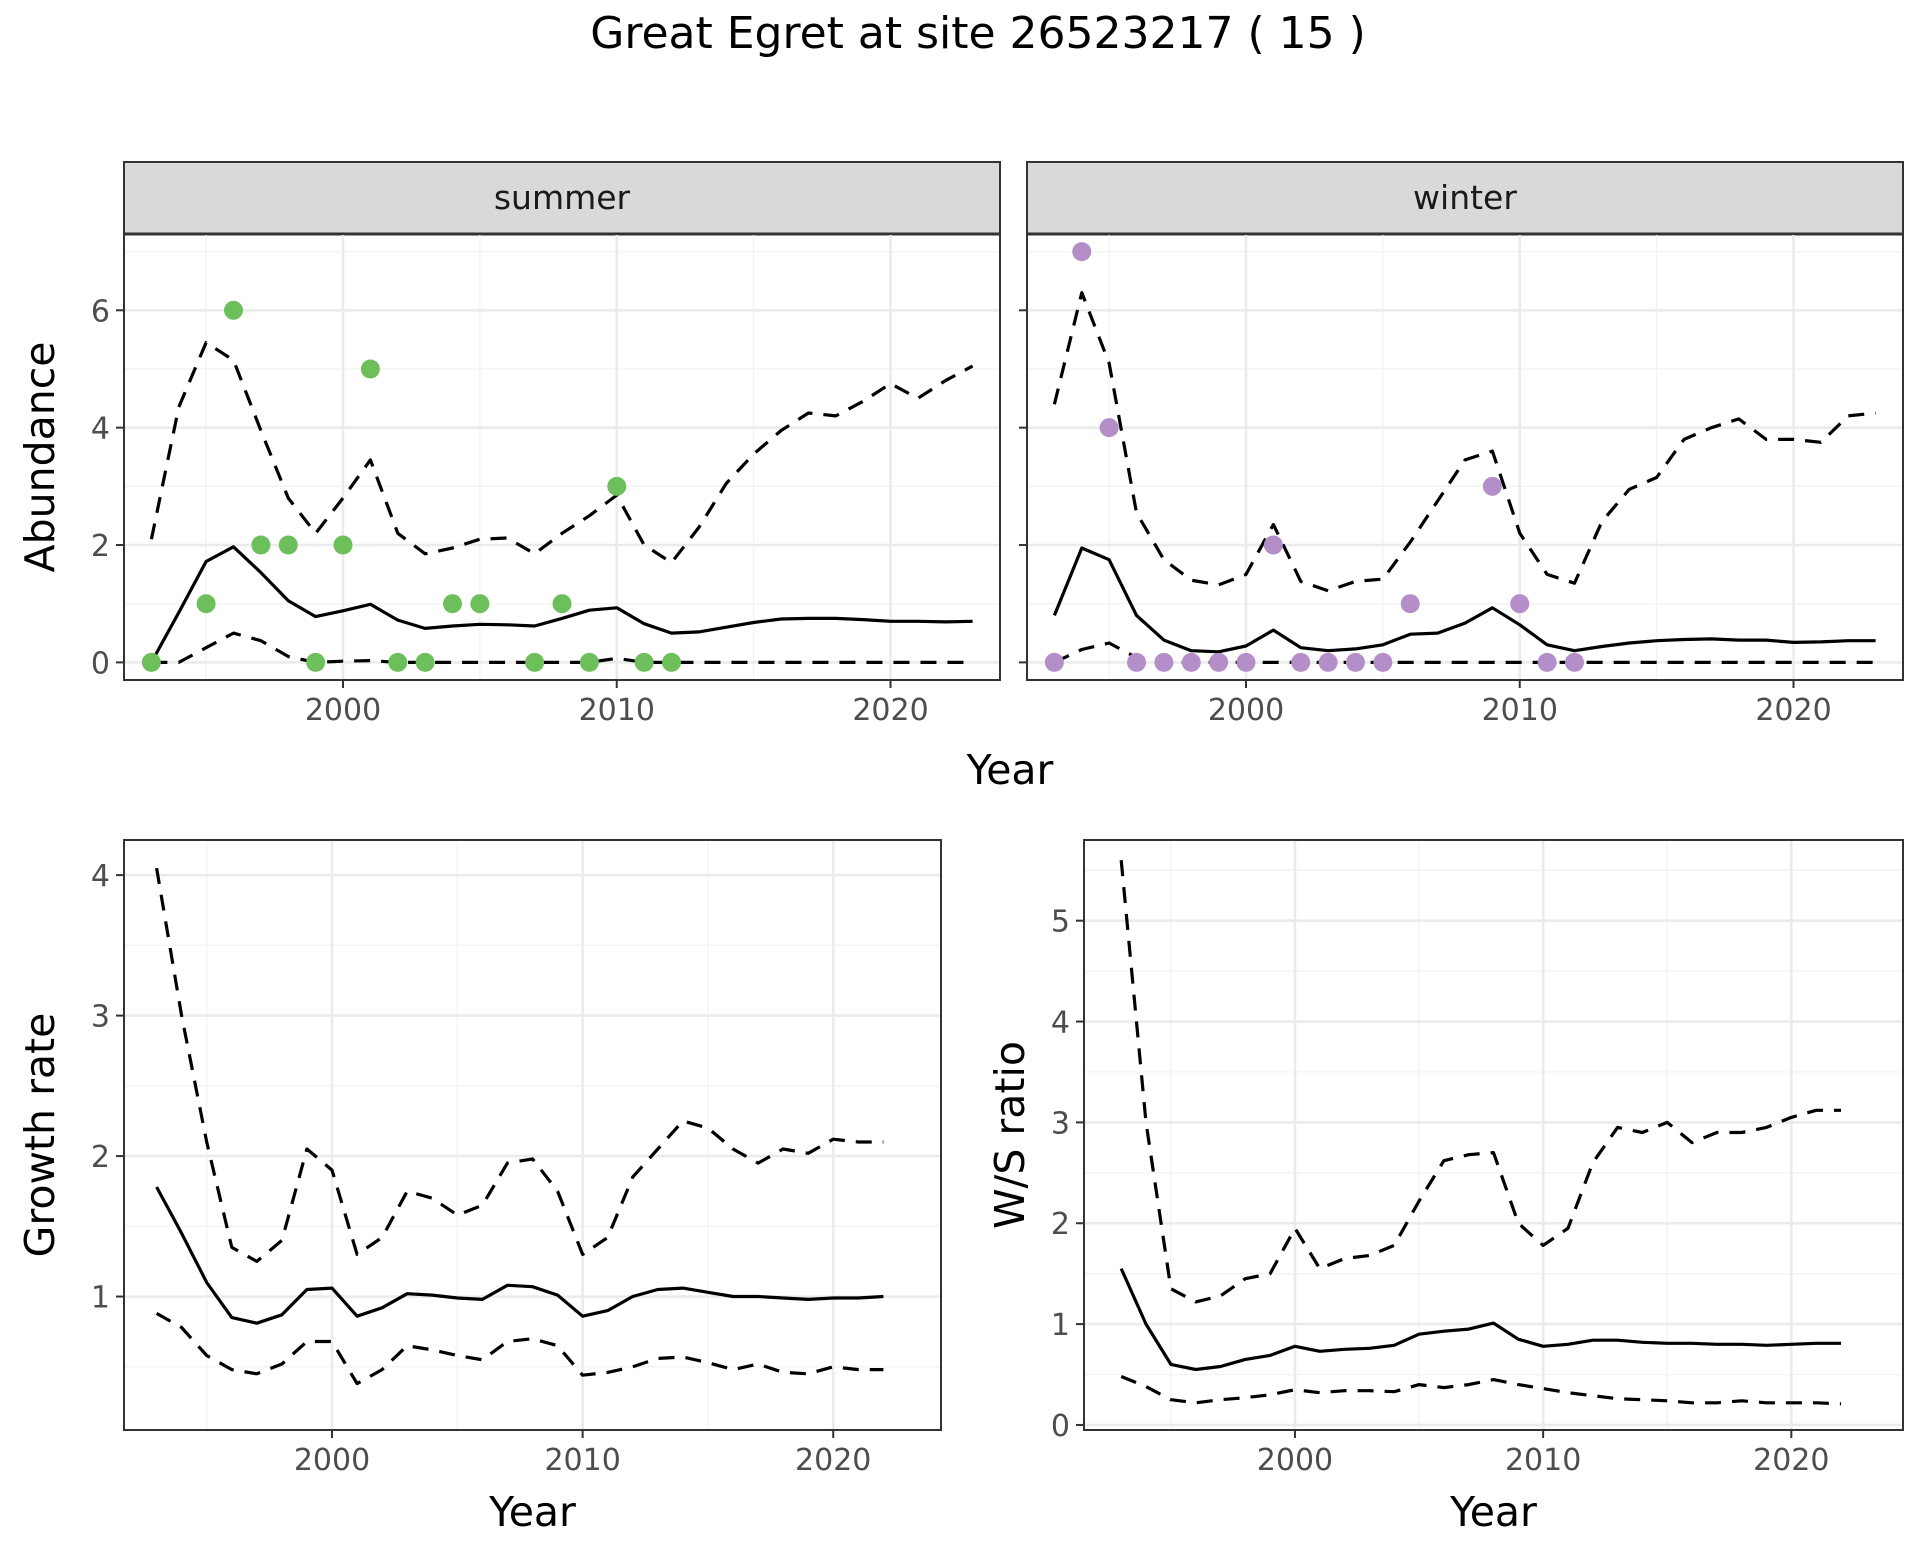 The height and width of the screenshot is (1560, 1920). What do you see at coordinates (1493, 1512) in the screenshot?
I see `ws-ratio-x-axis-title: Year` at bounding box center [1493, 1512].